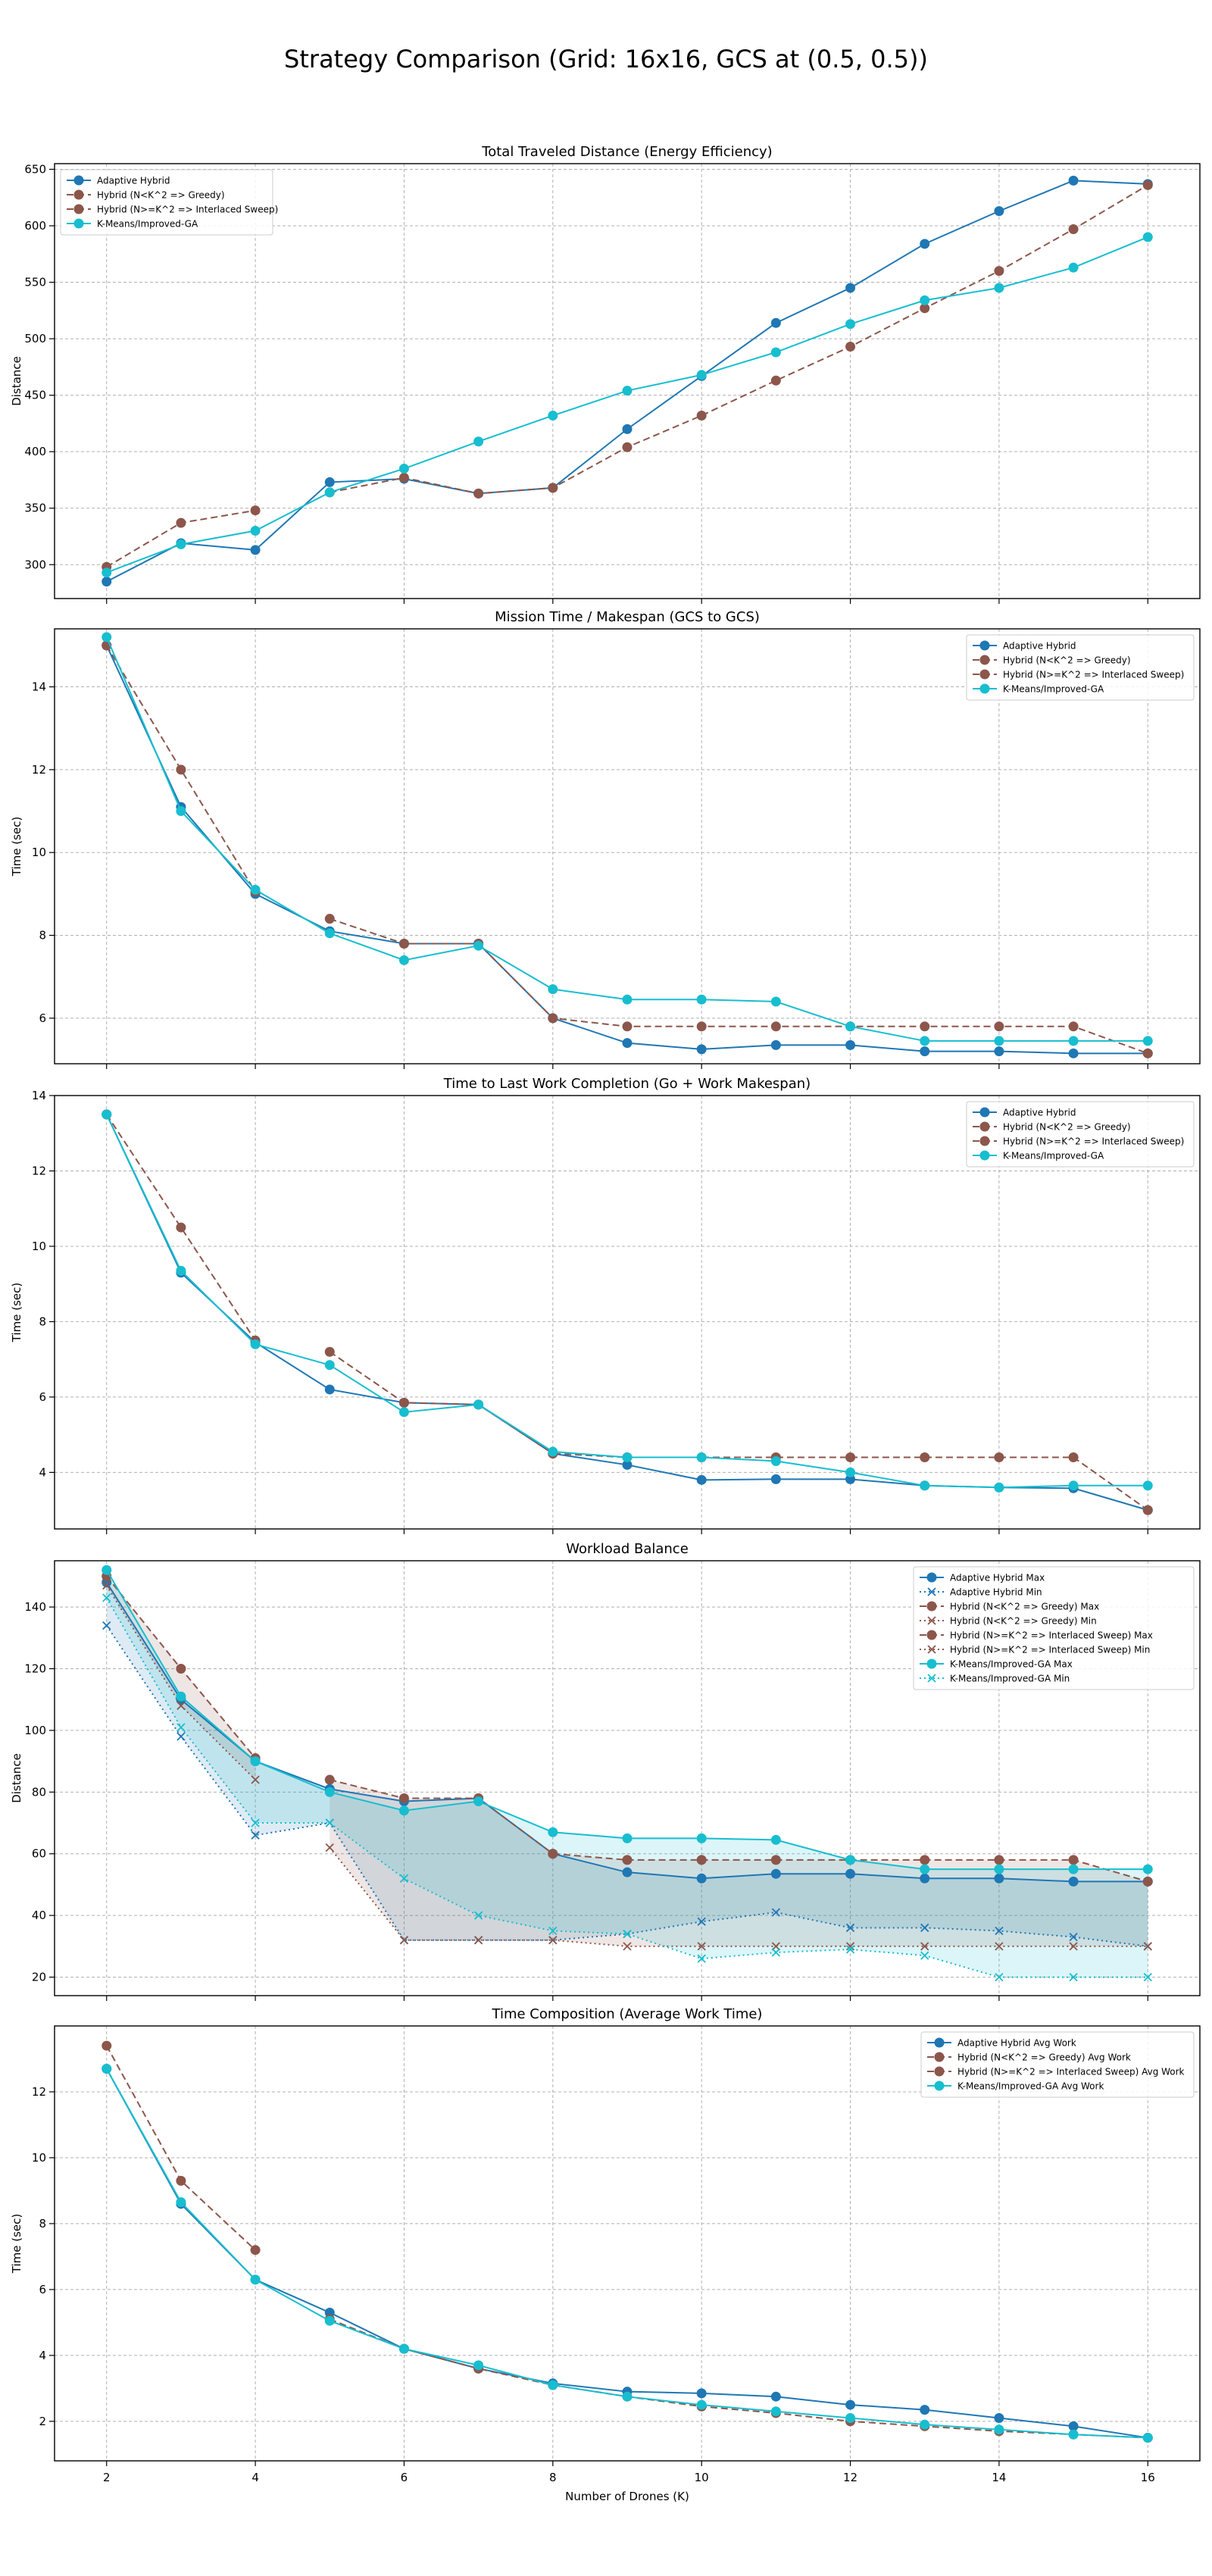  I want to click on x-tick-label: 14, so click(999, 2477).